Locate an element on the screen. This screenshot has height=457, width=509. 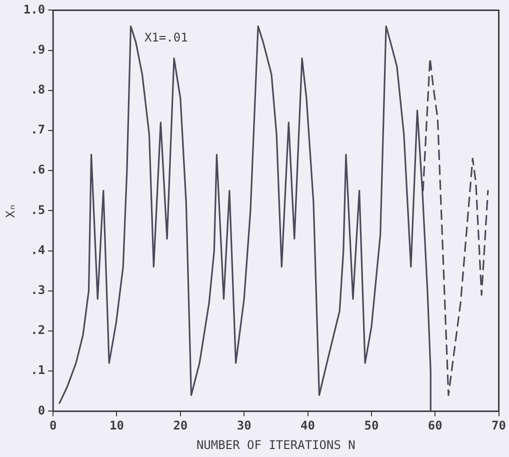
y-axis-title: Xₙ is located at coordinates (10, 210).